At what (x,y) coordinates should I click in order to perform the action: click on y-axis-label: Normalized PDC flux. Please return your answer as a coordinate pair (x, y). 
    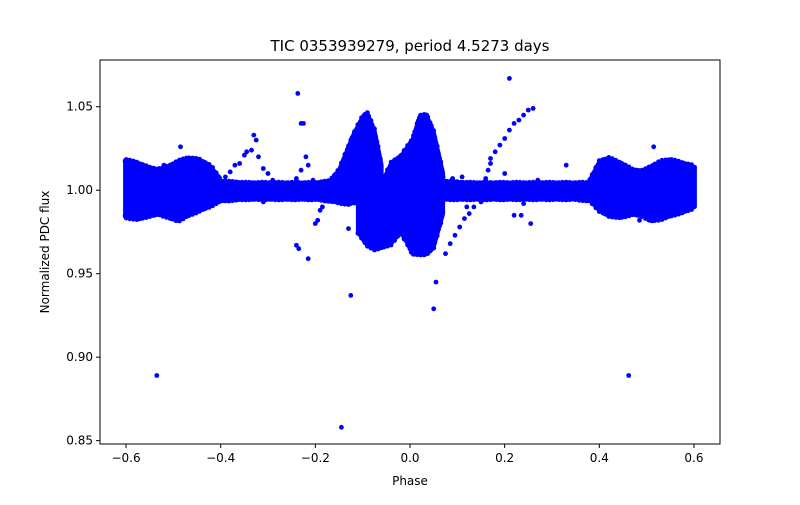
    Looking at the image, I should click on (45, 252).